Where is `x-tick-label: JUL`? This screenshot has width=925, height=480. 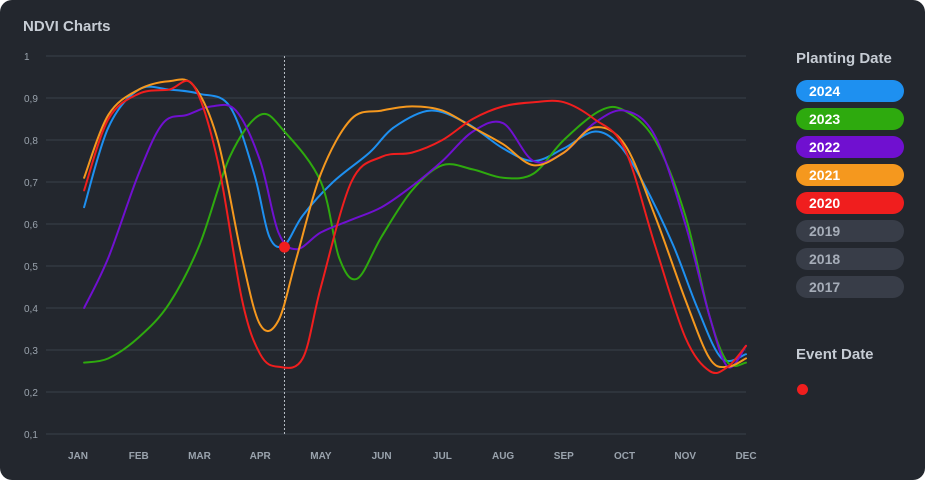 x-tick-label: JUL is located at coordinates (442, 456).